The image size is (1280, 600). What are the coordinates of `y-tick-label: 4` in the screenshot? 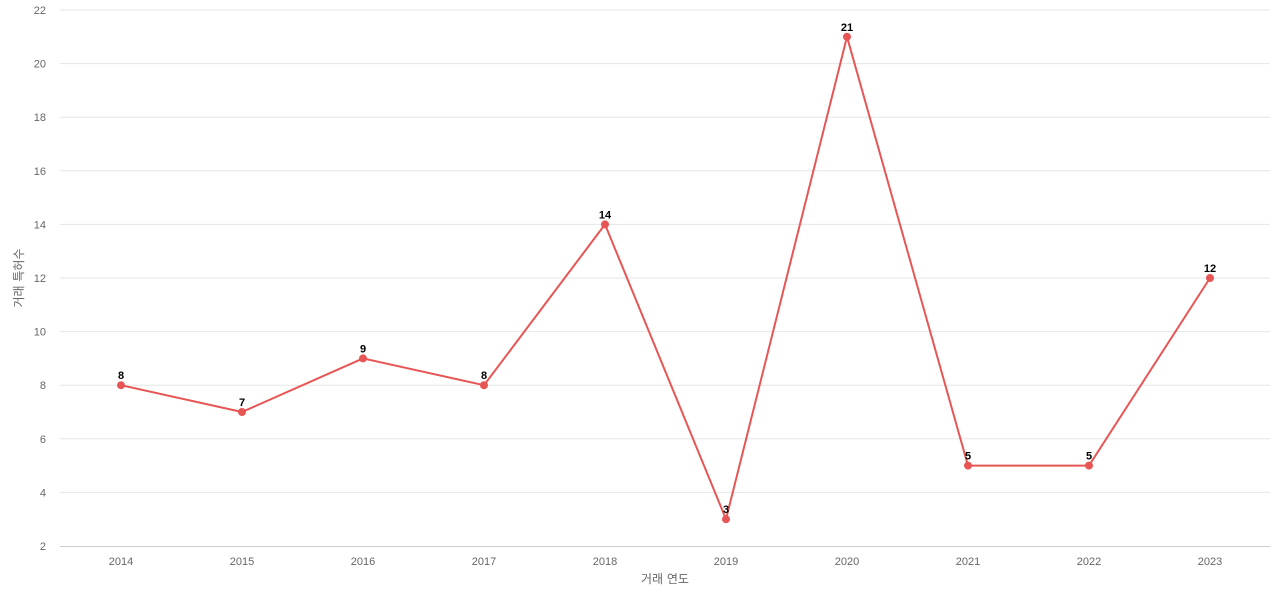 It's located at (43, 493).